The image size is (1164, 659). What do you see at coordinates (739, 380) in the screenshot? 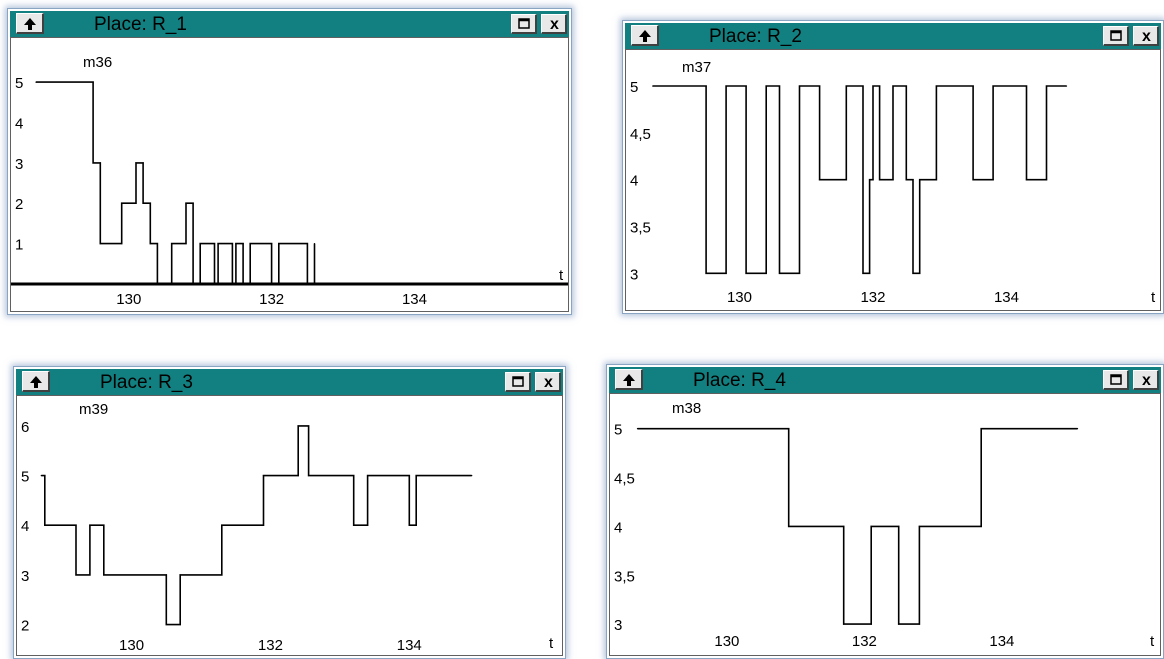
I see `window-title: Place: R_4` at bounding box center [739, 380].